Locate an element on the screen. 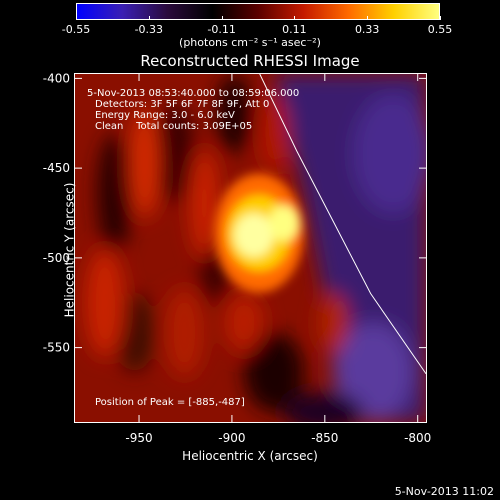  x-tick-label: -950 is located at coordinates (138, 438).